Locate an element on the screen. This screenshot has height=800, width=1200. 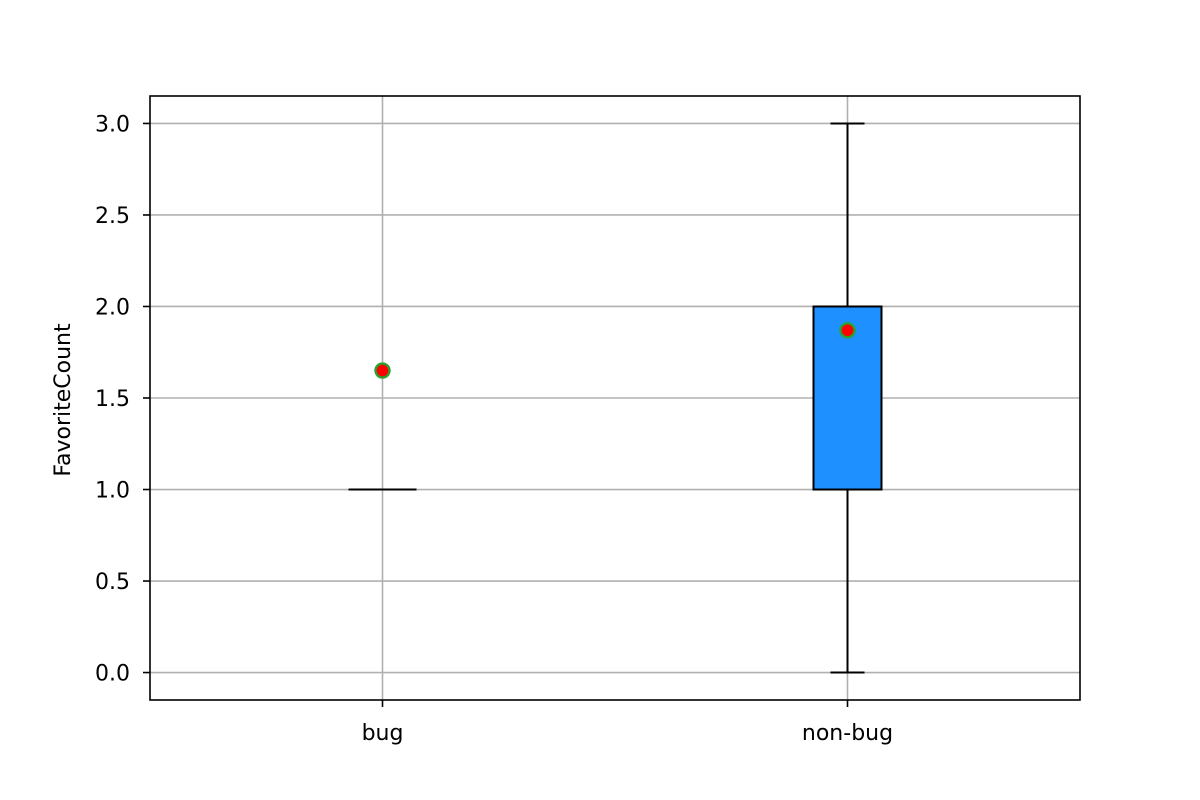
x-tick-label: bug is located at coordinates (383, 733).